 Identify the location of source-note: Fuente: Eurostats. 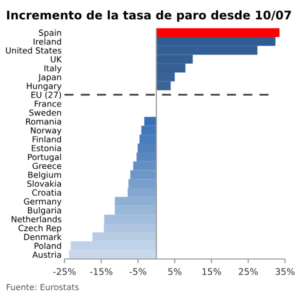
(42, 287).